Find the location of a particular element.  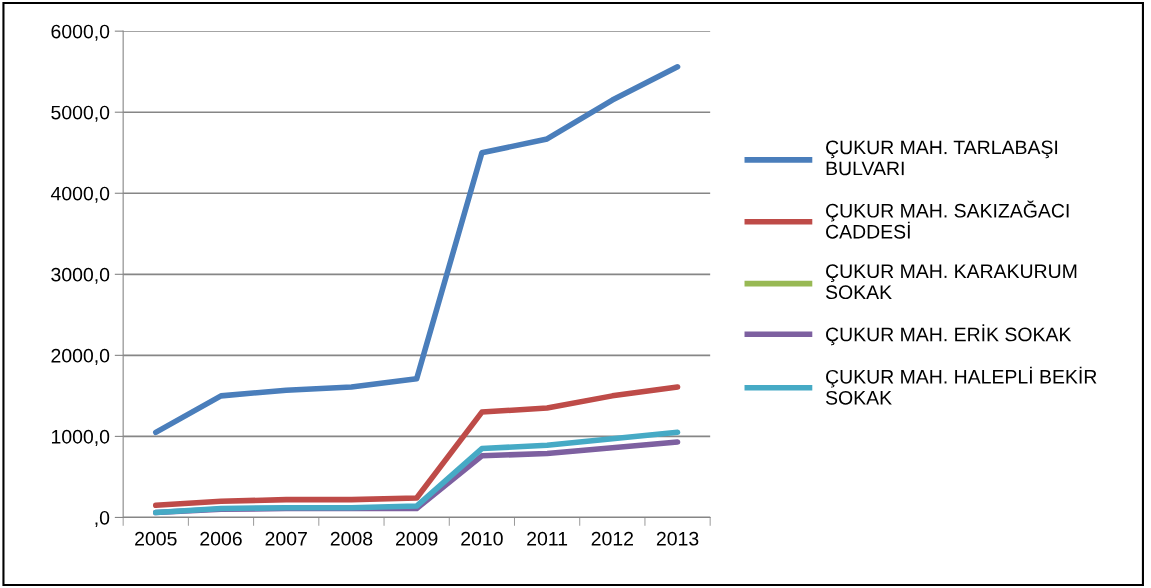

legend-label: ÇUKUR MAH. ERİK SOKAK is located at coordinates (949, 335).